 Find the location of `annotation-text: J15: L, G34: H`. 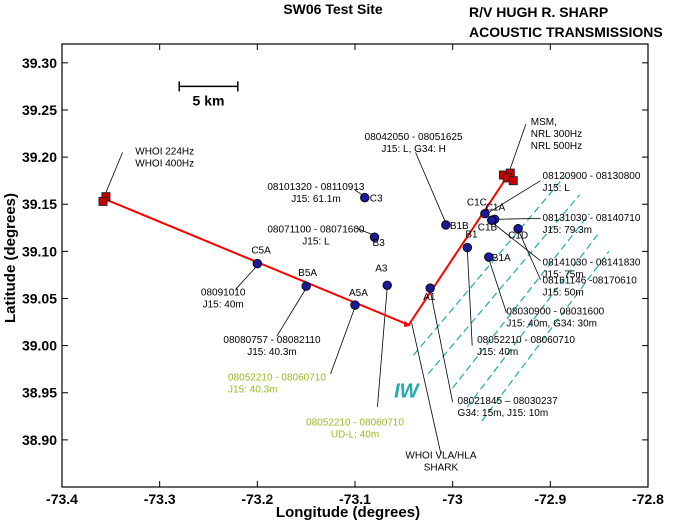

annotation-text: J15: L, G34: H is located at coordinates (413, 149).